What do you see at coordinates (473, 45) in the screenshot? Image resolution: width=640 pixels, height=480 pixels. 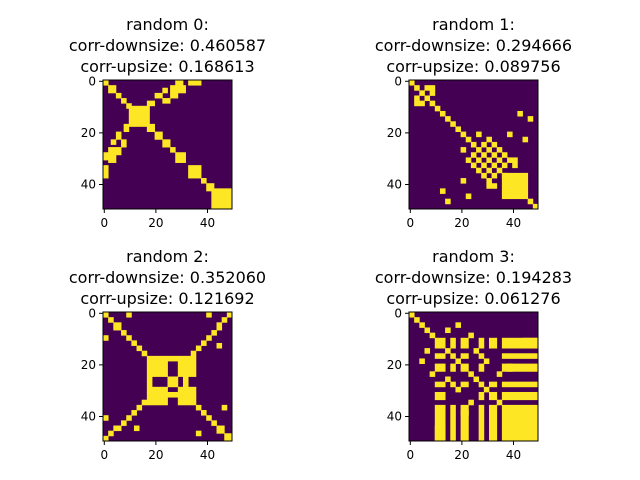 I see `panel-title-line: corr-downsize: 0.294666` at bounding box center [473, 45].